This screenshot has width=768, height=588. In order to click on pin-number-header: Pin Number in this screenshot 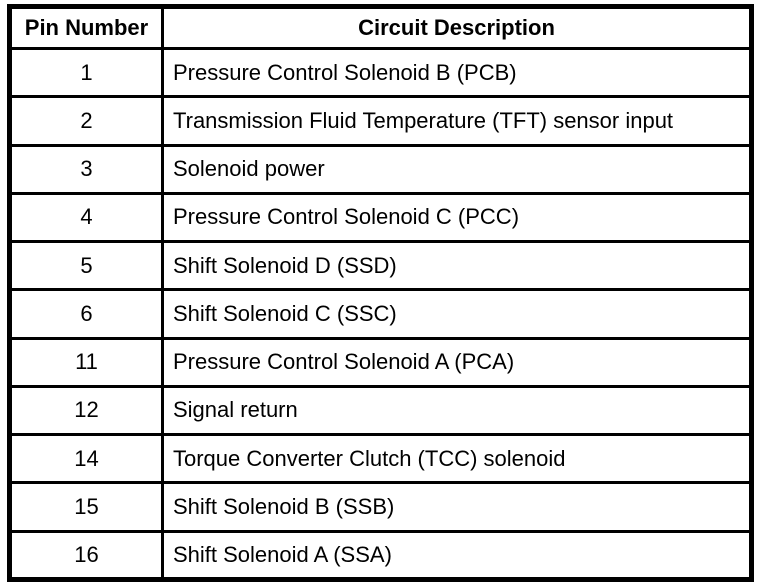, I will do `click(86, 27)`.